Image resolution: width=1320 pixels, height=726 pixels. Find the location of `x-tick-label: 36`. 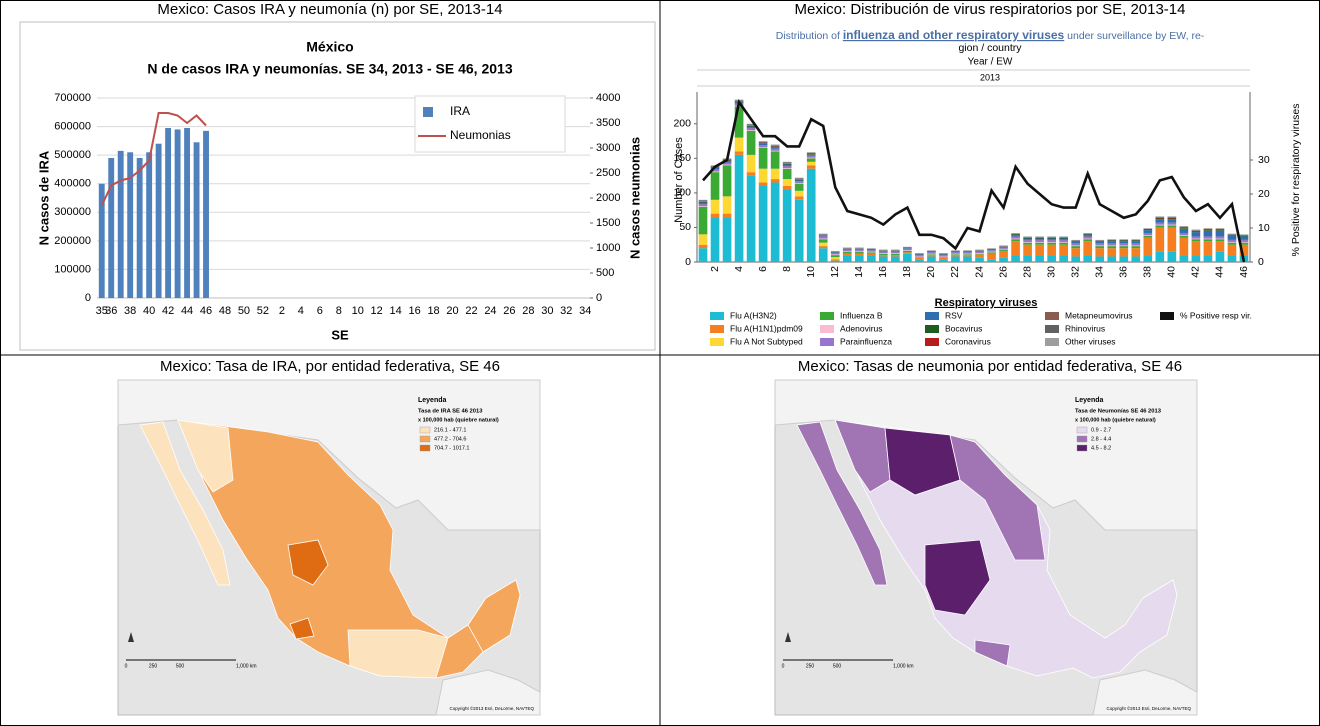

x-tick-label: 36 is located at coordinates (111, 311).